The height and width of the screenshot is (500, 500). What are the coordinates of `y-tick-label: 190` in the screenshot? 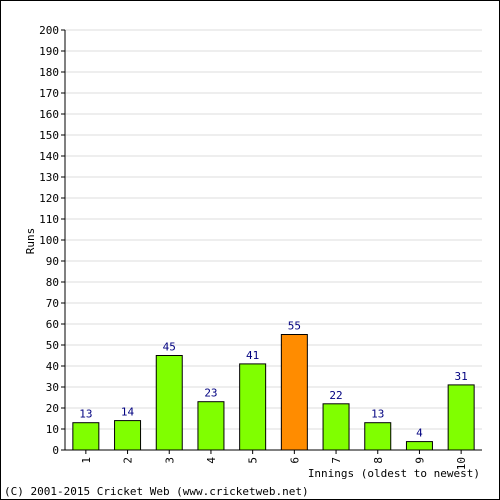 It's located at (49, 51).